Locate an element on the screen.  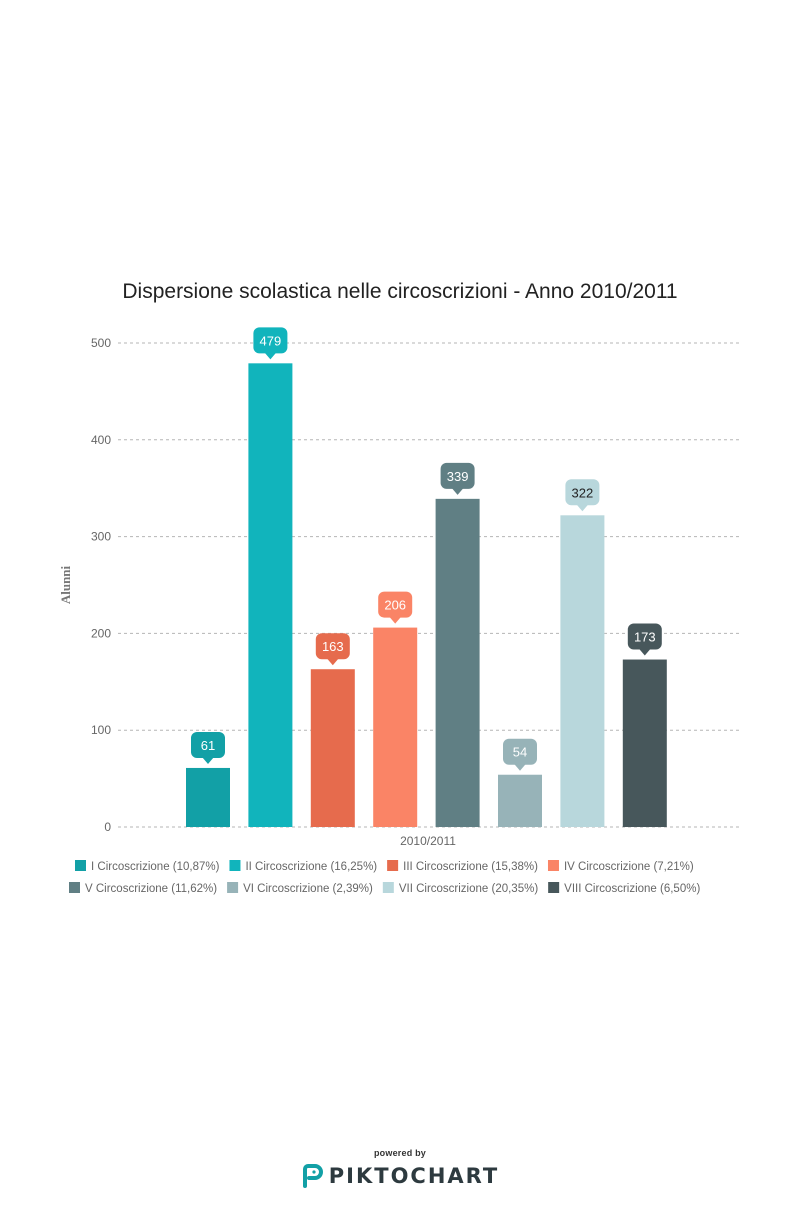
data-label-text: 173 is located at coordinates (645, 637).